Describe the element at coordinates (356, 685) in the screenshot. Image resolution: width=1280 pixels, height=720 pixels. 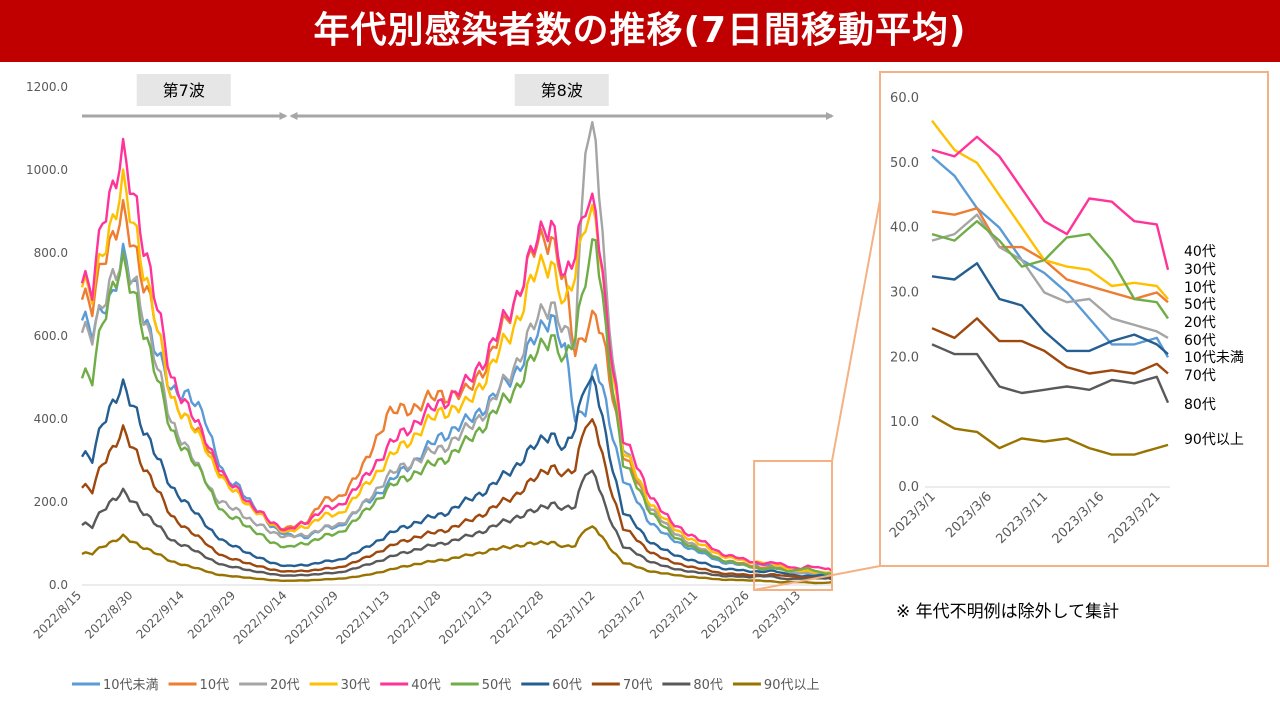
I see `legend-label: 30代` at that location.